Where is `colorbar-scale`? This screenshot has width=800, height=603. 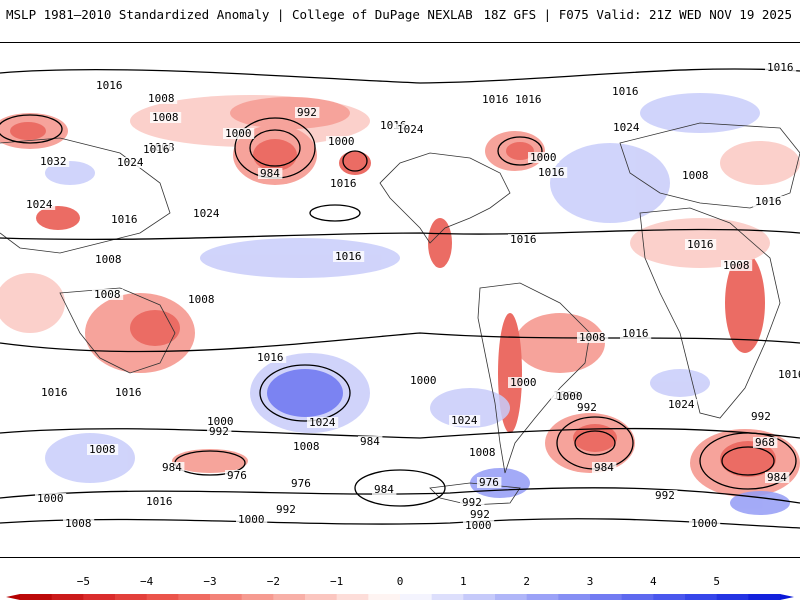
colorbar-scale is located at coordinates (400, 597).